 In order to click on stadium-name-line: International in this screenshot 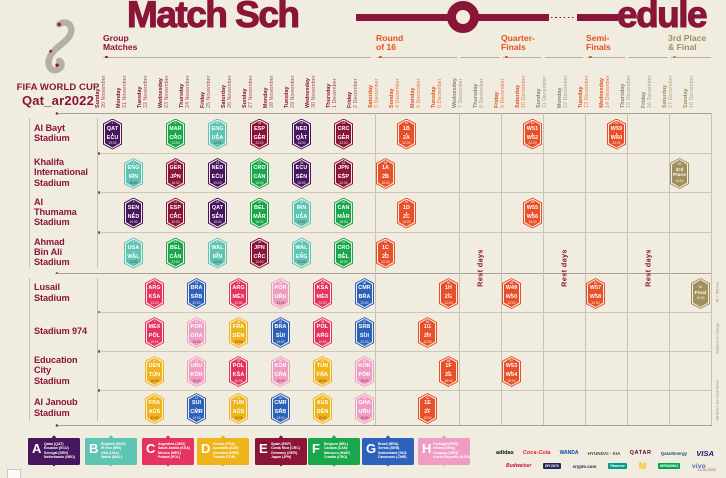, I will do `click(61, 172)`.